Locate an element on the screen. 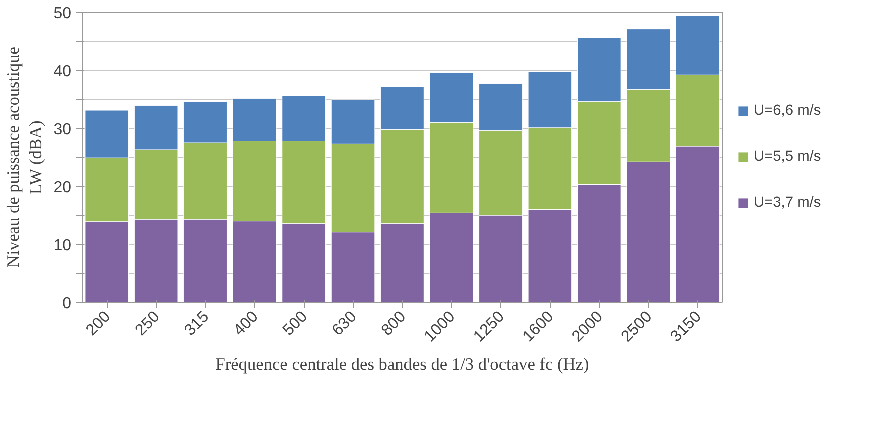 This screenshot has height=434, width=896. x-tick-label: 630 is located at coordinates (344, 324).